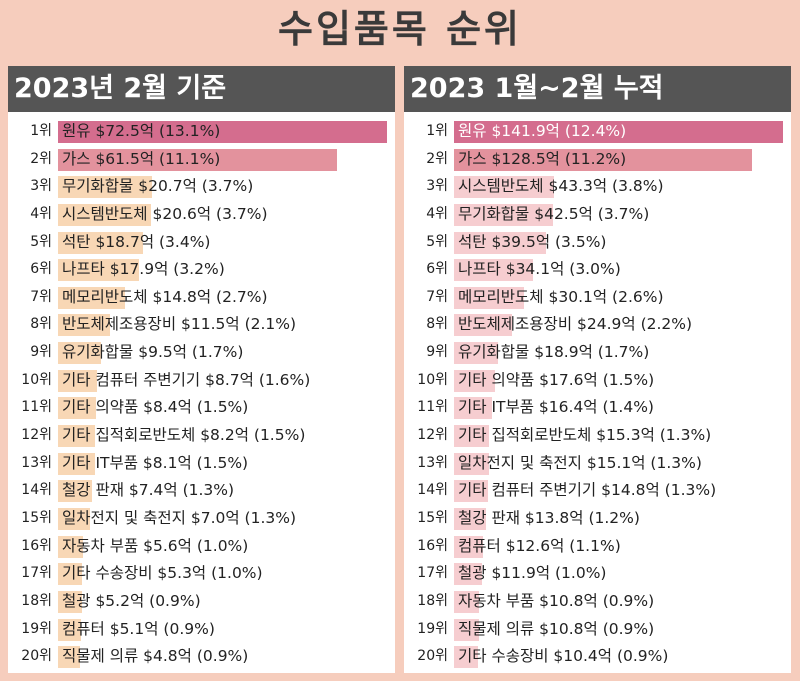  I want to click on bar-row: 13위 기타 IT부품 $8.1억 (1.5%), so click(201, 464).